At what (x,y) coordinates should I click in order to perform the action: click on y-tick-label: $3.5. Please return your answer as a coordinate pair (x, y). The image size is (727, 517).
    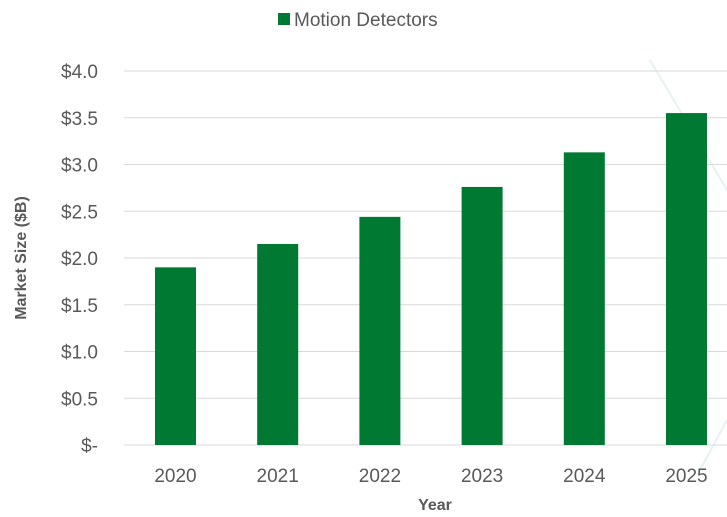
    Looking at the image, I should click on (79, 119).